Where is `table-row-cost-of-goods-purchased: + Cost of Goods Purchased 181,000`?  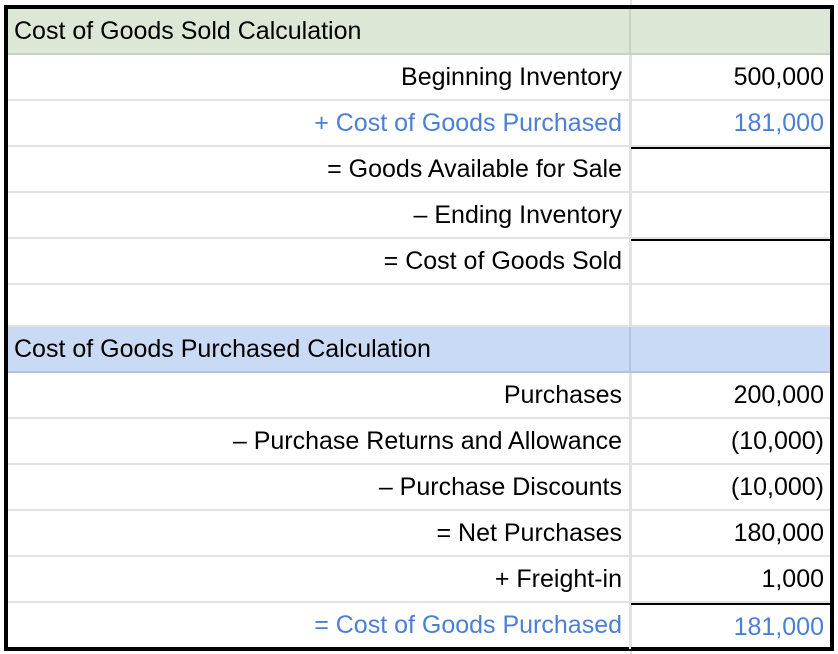
table-row-cost-of-goods-purchased: + Cost of Goods Purchased 181,000 is located at coordinates (419, 124).